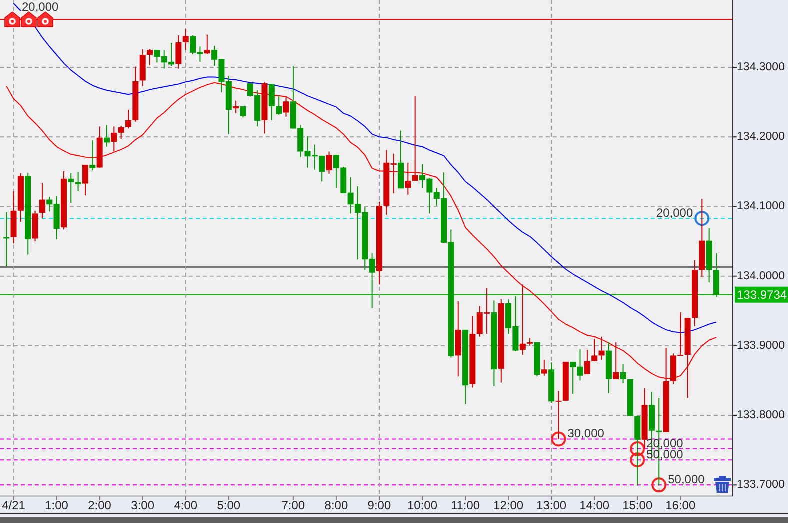 The width and height of the screenshot is (788, 523). What do you see at coordinates (14, 505) in the screenshot?
I see `x-tick-label: 4/21` at bounding box center [14, 505].